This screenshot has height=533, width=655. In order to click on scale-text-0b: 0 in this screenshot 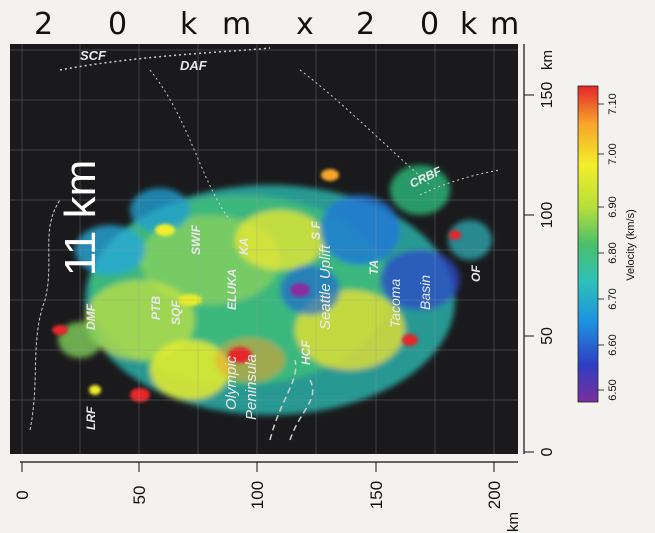, I will do `click(429, 24)`.